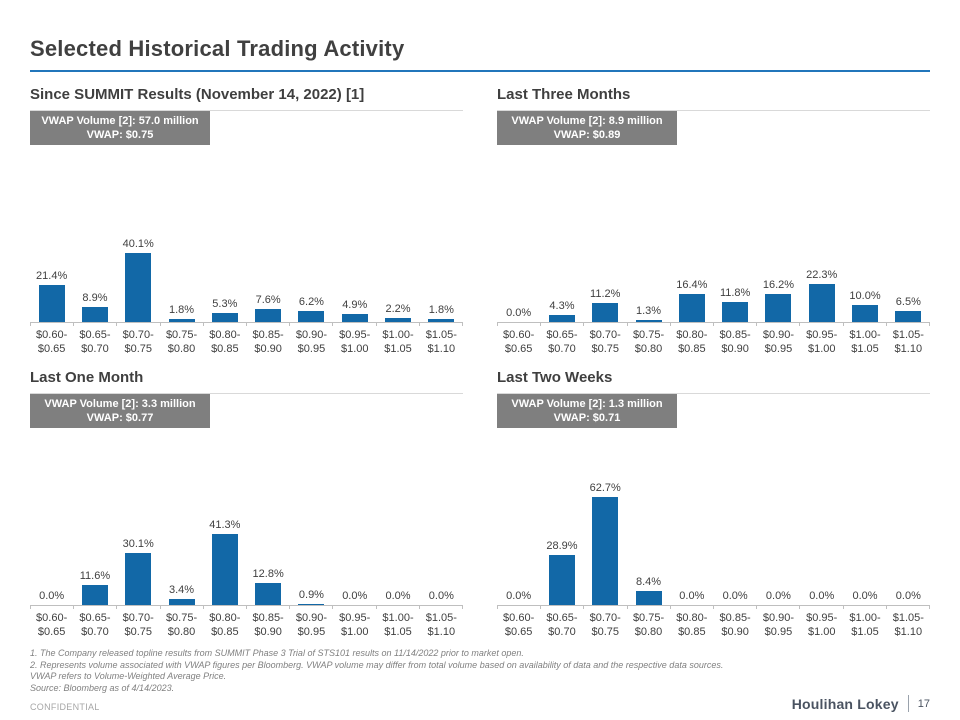 This screenshot has height=720, width=960. What do you see at coordinates (561, 311) in the screenshot?
I see `bar-column: 4.3%` at bounding box center [561, 311].